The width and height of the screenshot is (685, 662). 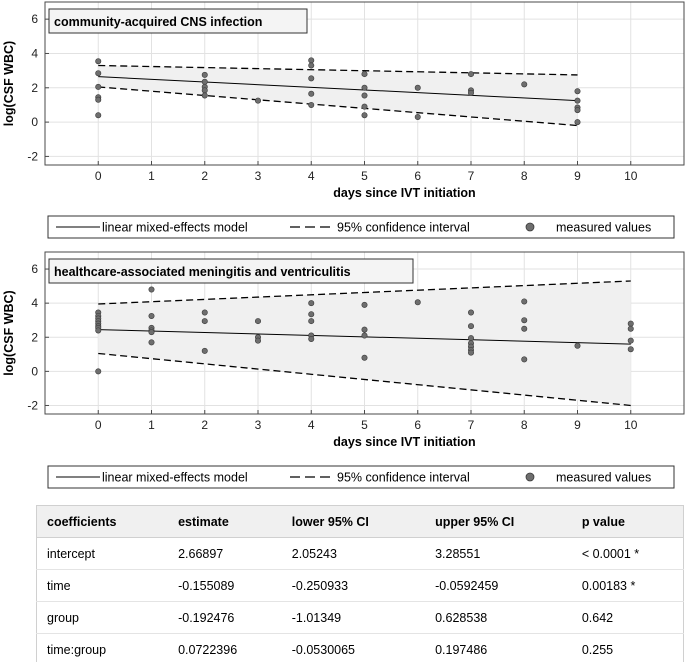 What do you see at coordinates (102, 617) in the screenshot?
I see `table-cell: group` at bounding box center [102, 617].